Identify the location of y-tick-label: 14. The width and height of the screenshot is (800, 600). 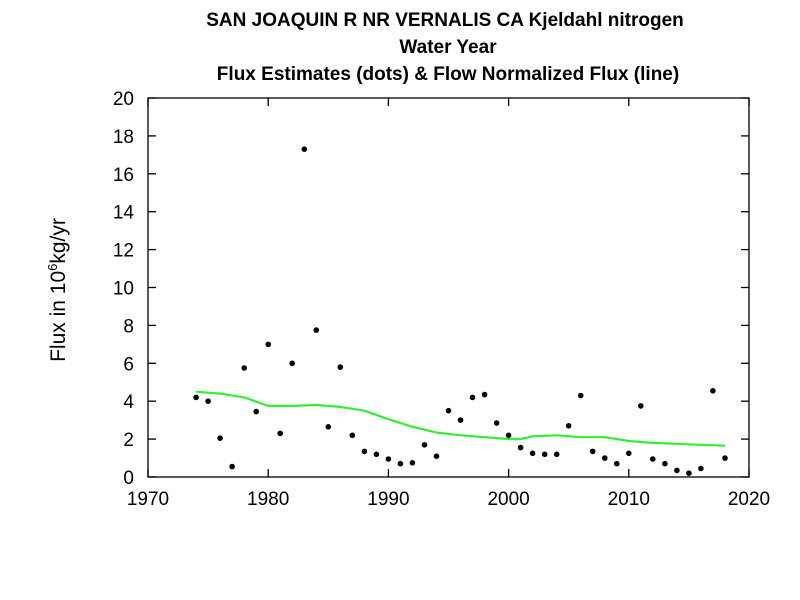
(124, 213).